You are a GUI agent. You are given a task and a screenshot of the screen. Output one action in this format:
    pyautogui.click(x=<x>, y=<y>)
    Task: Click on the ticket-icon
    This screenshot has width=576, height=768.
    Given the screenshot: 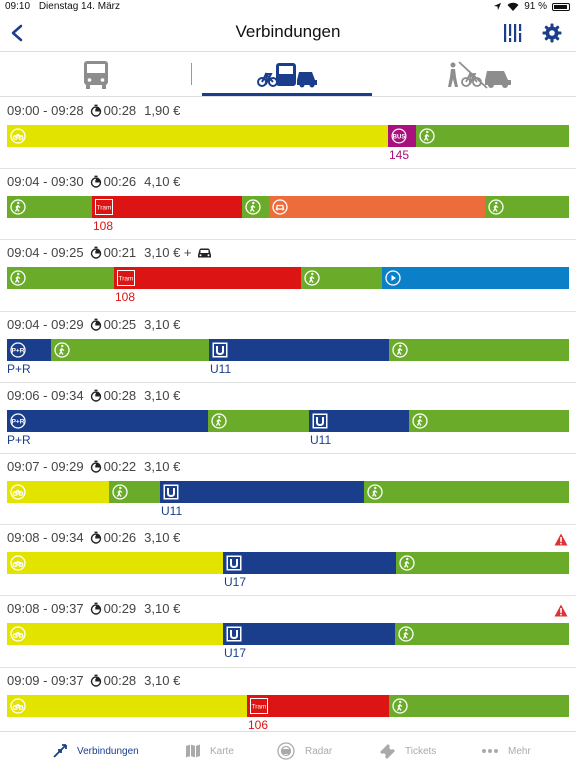 What is the action you would take?
    pyautogui.click(x=389, y=751)
    